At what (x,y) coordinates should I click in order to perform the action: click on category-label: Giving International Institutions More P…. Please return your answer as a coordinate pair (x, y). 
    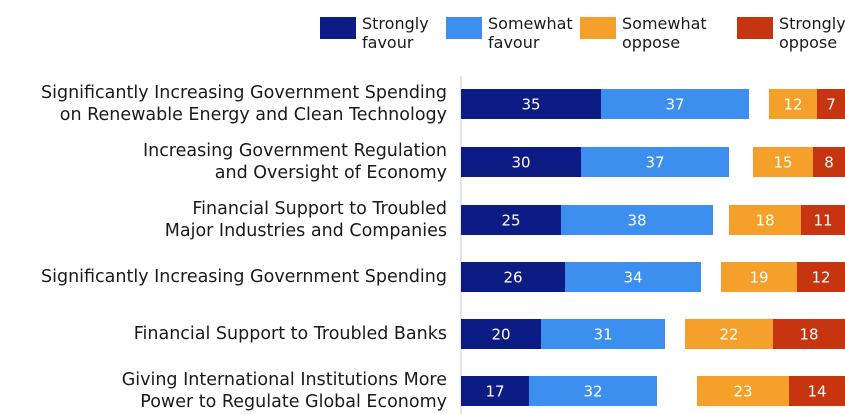
    Looking at the image, I should click on (284, 391).